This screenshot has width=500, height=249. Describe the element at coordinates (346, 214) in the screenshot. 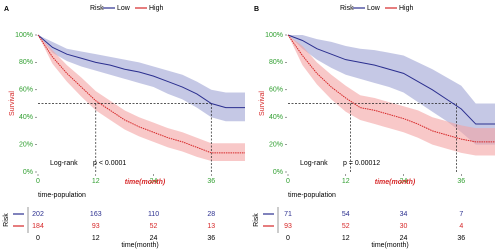

I see `risk-count: 54` at that location.